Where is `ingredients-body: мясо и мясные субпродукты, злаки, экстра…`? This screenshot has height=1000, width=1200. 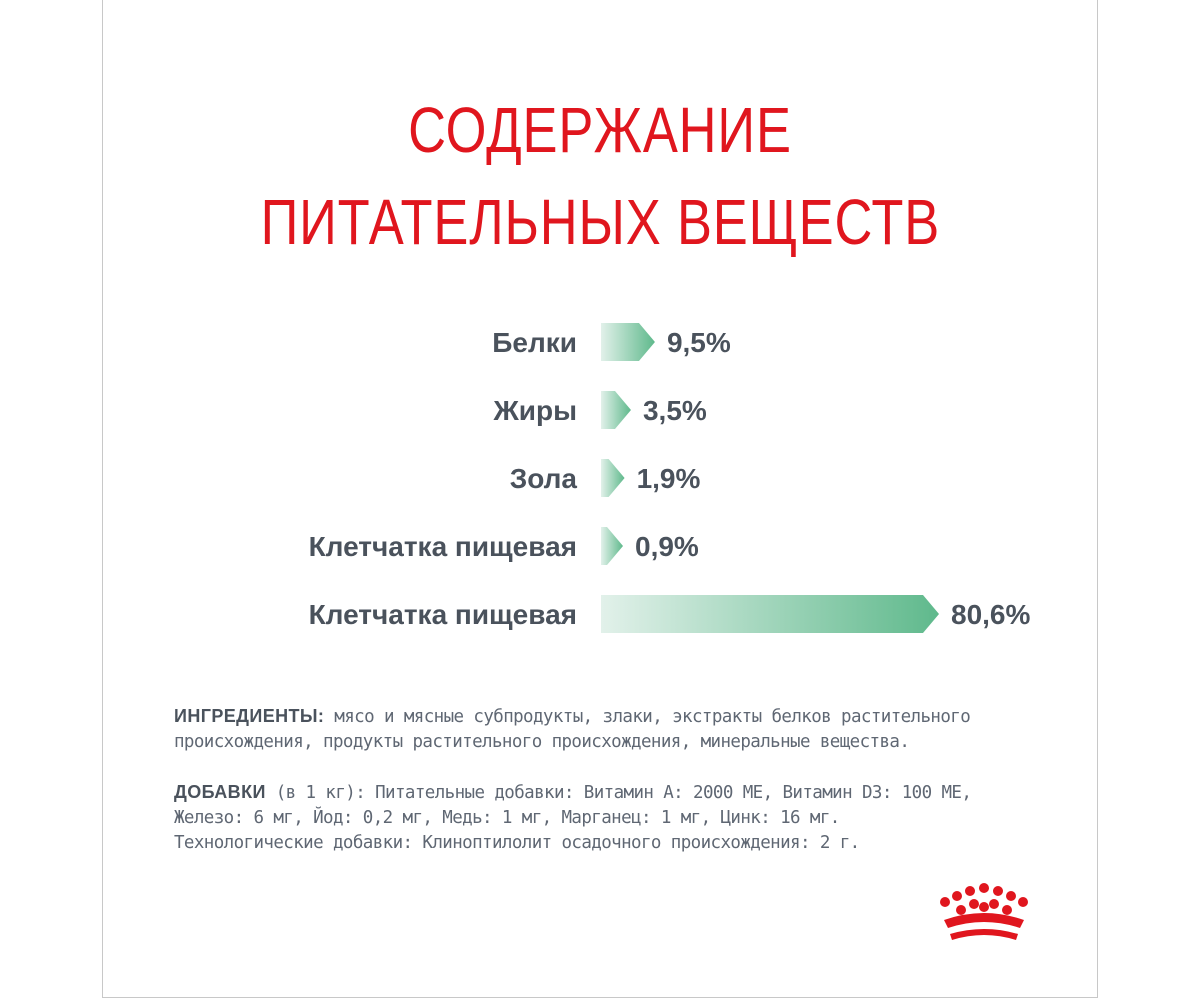
ingredients-body: мясо и мясные субпродукты, злаки, экстра… is located at coordinates (572, 729).